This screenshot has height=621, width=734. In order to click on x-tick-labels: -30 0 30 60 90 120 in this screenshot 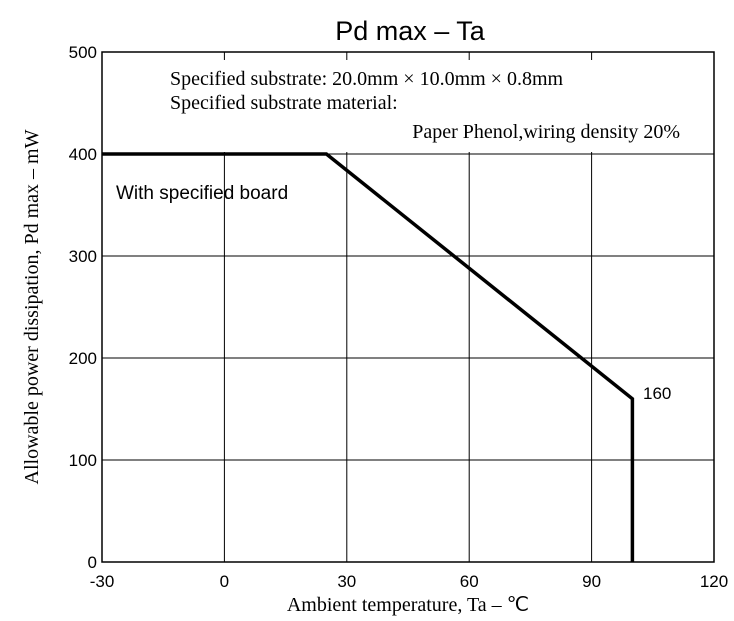, I will do `click(409, 581)`.